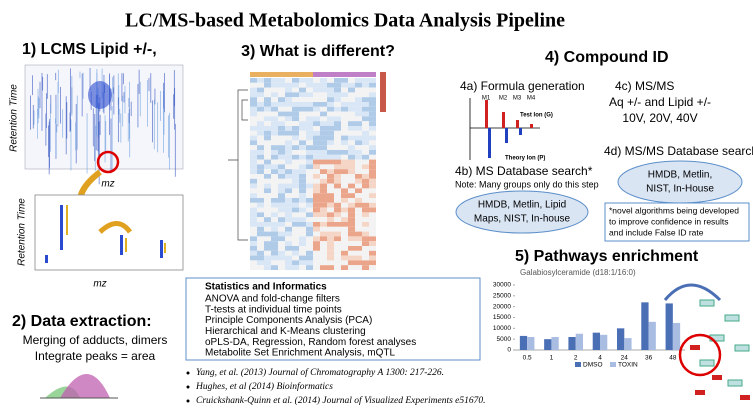 The image size is (753, 411). I want to click on text-line: Merging of adducts, dimers, so click(95, 340).